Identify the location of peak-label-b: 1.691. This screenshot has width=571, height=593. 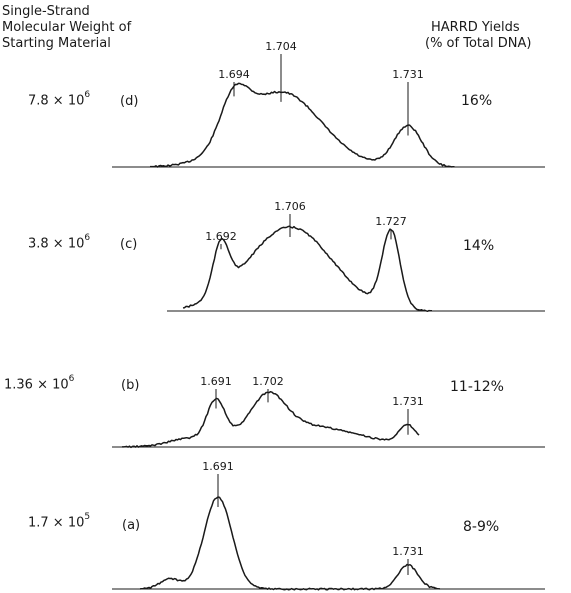
(216, 381).